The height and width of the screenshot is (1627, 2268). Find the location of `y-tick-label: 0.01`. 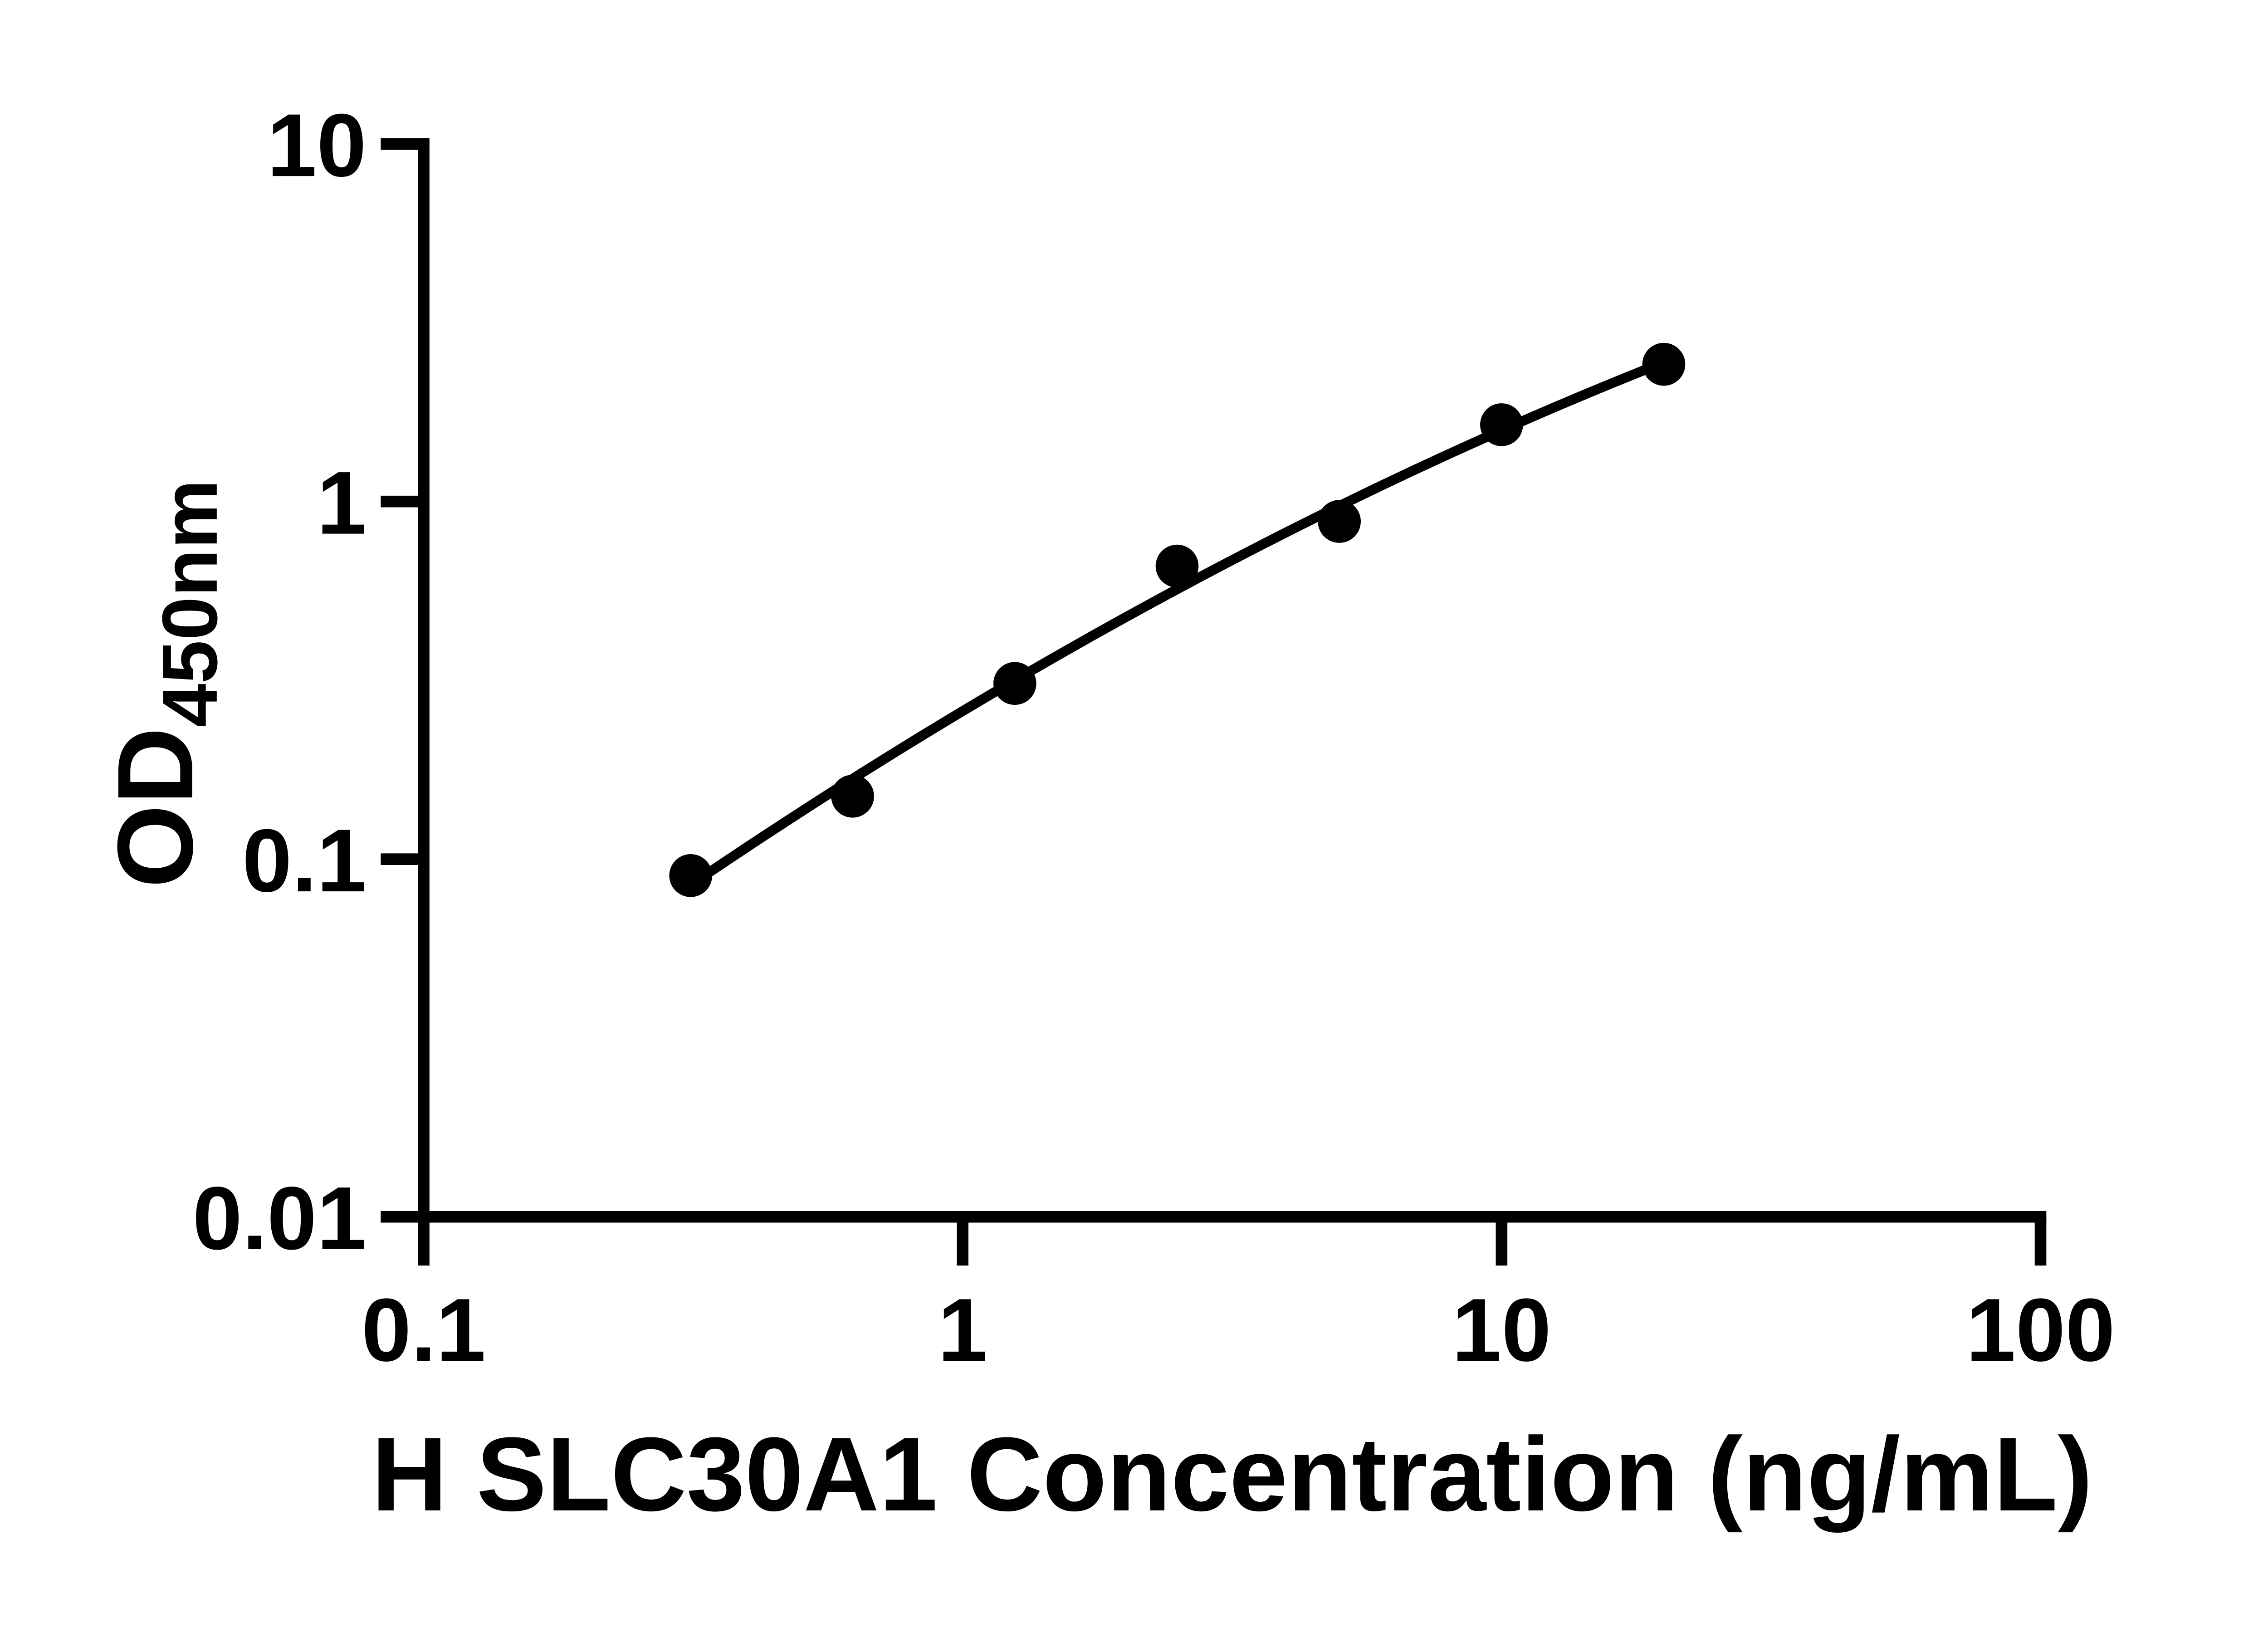

y-tick-label: 0.01 is located at coordinates (279, 1218).